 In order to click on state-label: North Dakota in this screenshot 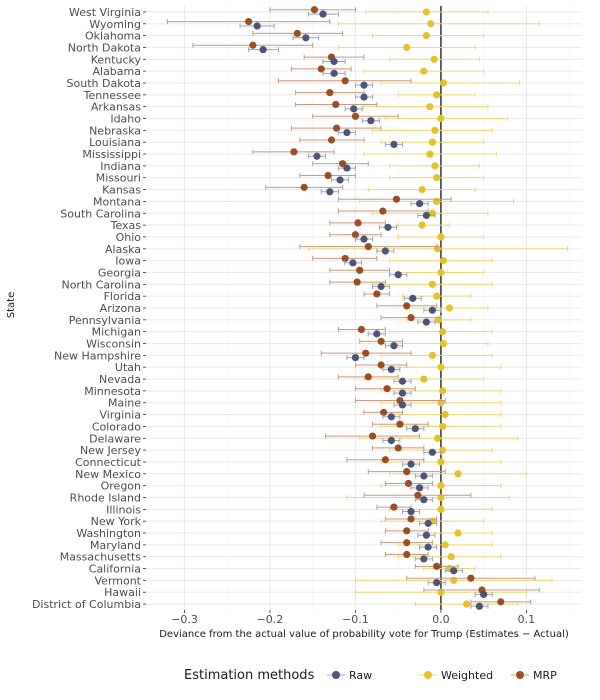, I will do `click(104, 47)`.